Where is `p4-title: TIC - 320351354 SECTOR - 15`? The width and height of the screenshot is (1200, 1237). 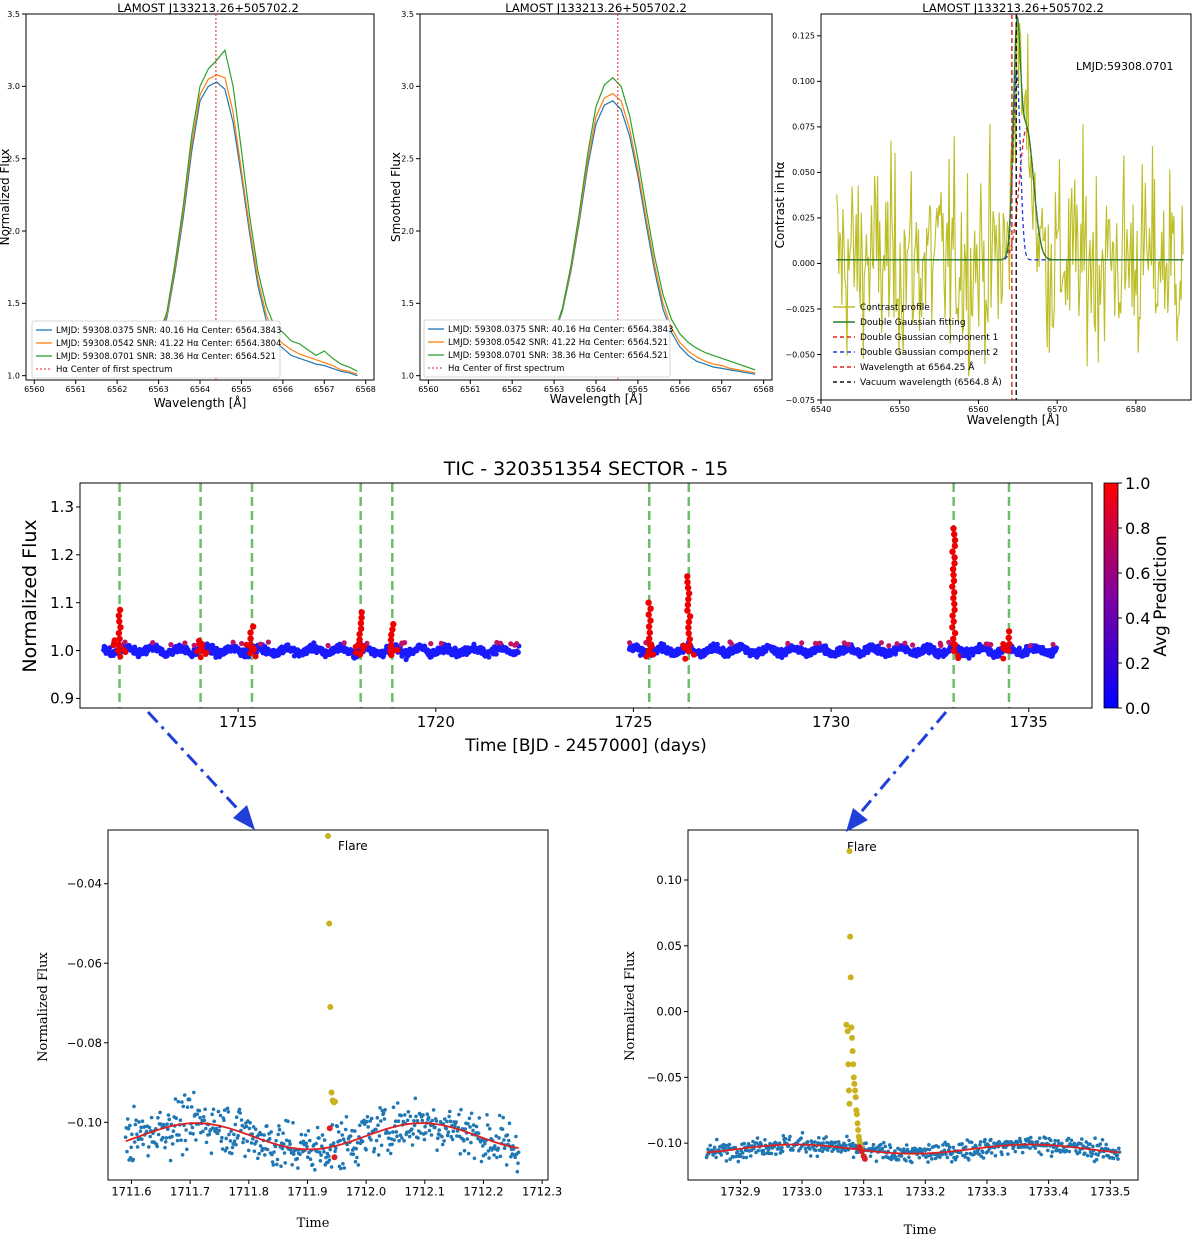
p4-title: TIC - 320351354 SECTOR - 15 is located at coordinates (585, 469).